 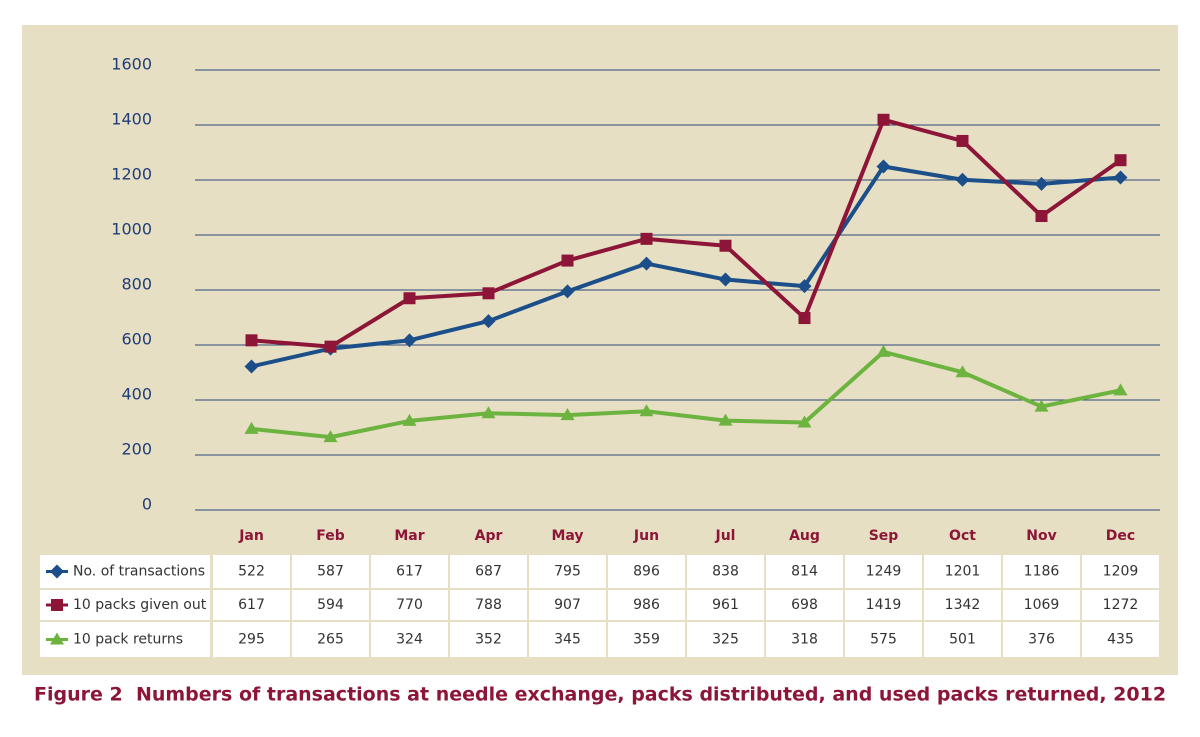 What do you see at coordinates (136, 339) in the screenshot?
I see `y-tick-label: 600` at bounding box center [136, 339].